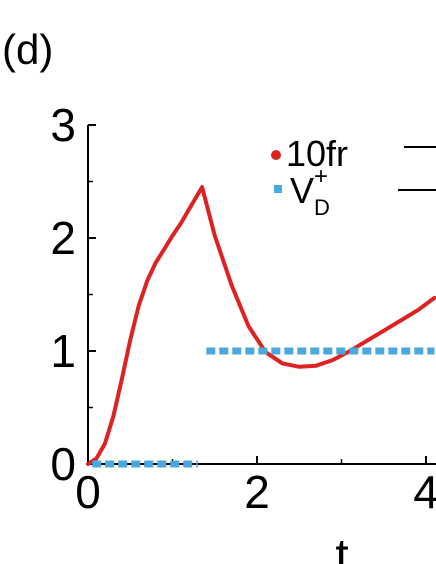 This screenshot has height=564, width=436. Describe the element at coordinates (302, 190) in the screenshot. I see `legend-label-vd: V` at that location.